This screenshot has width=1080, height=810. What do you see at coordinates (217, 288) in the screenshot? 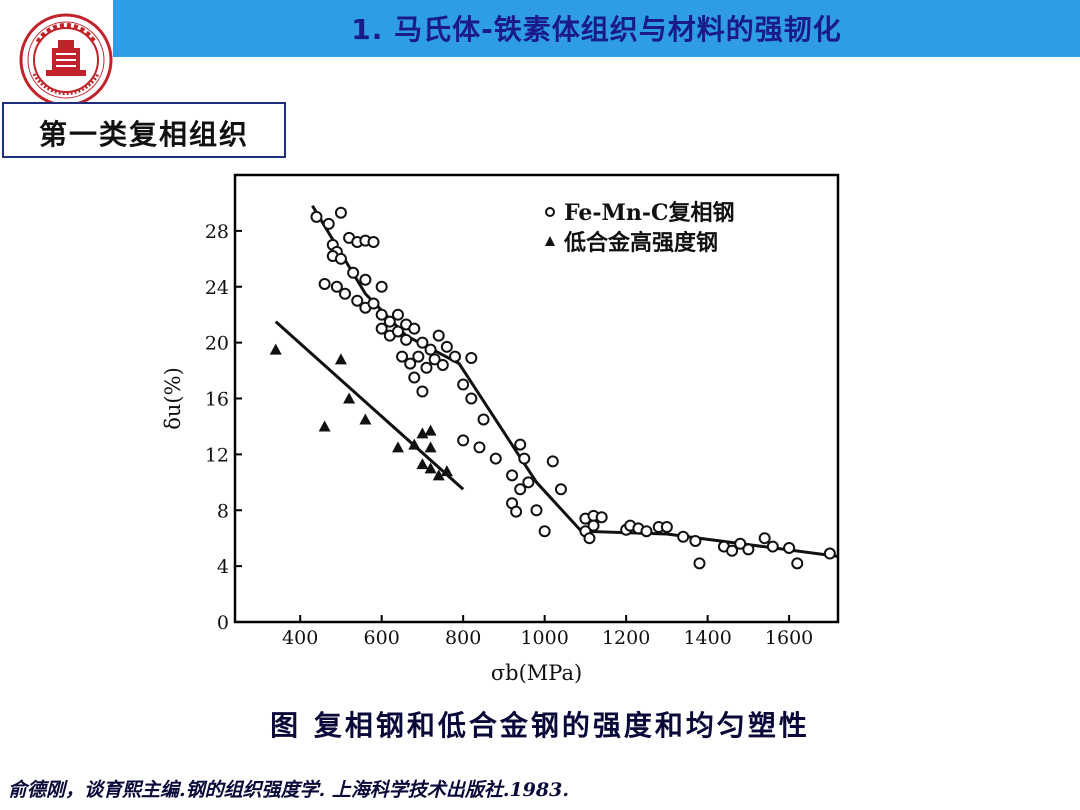
I see `y-tick-label: 24` at bounding box center [217, 288].